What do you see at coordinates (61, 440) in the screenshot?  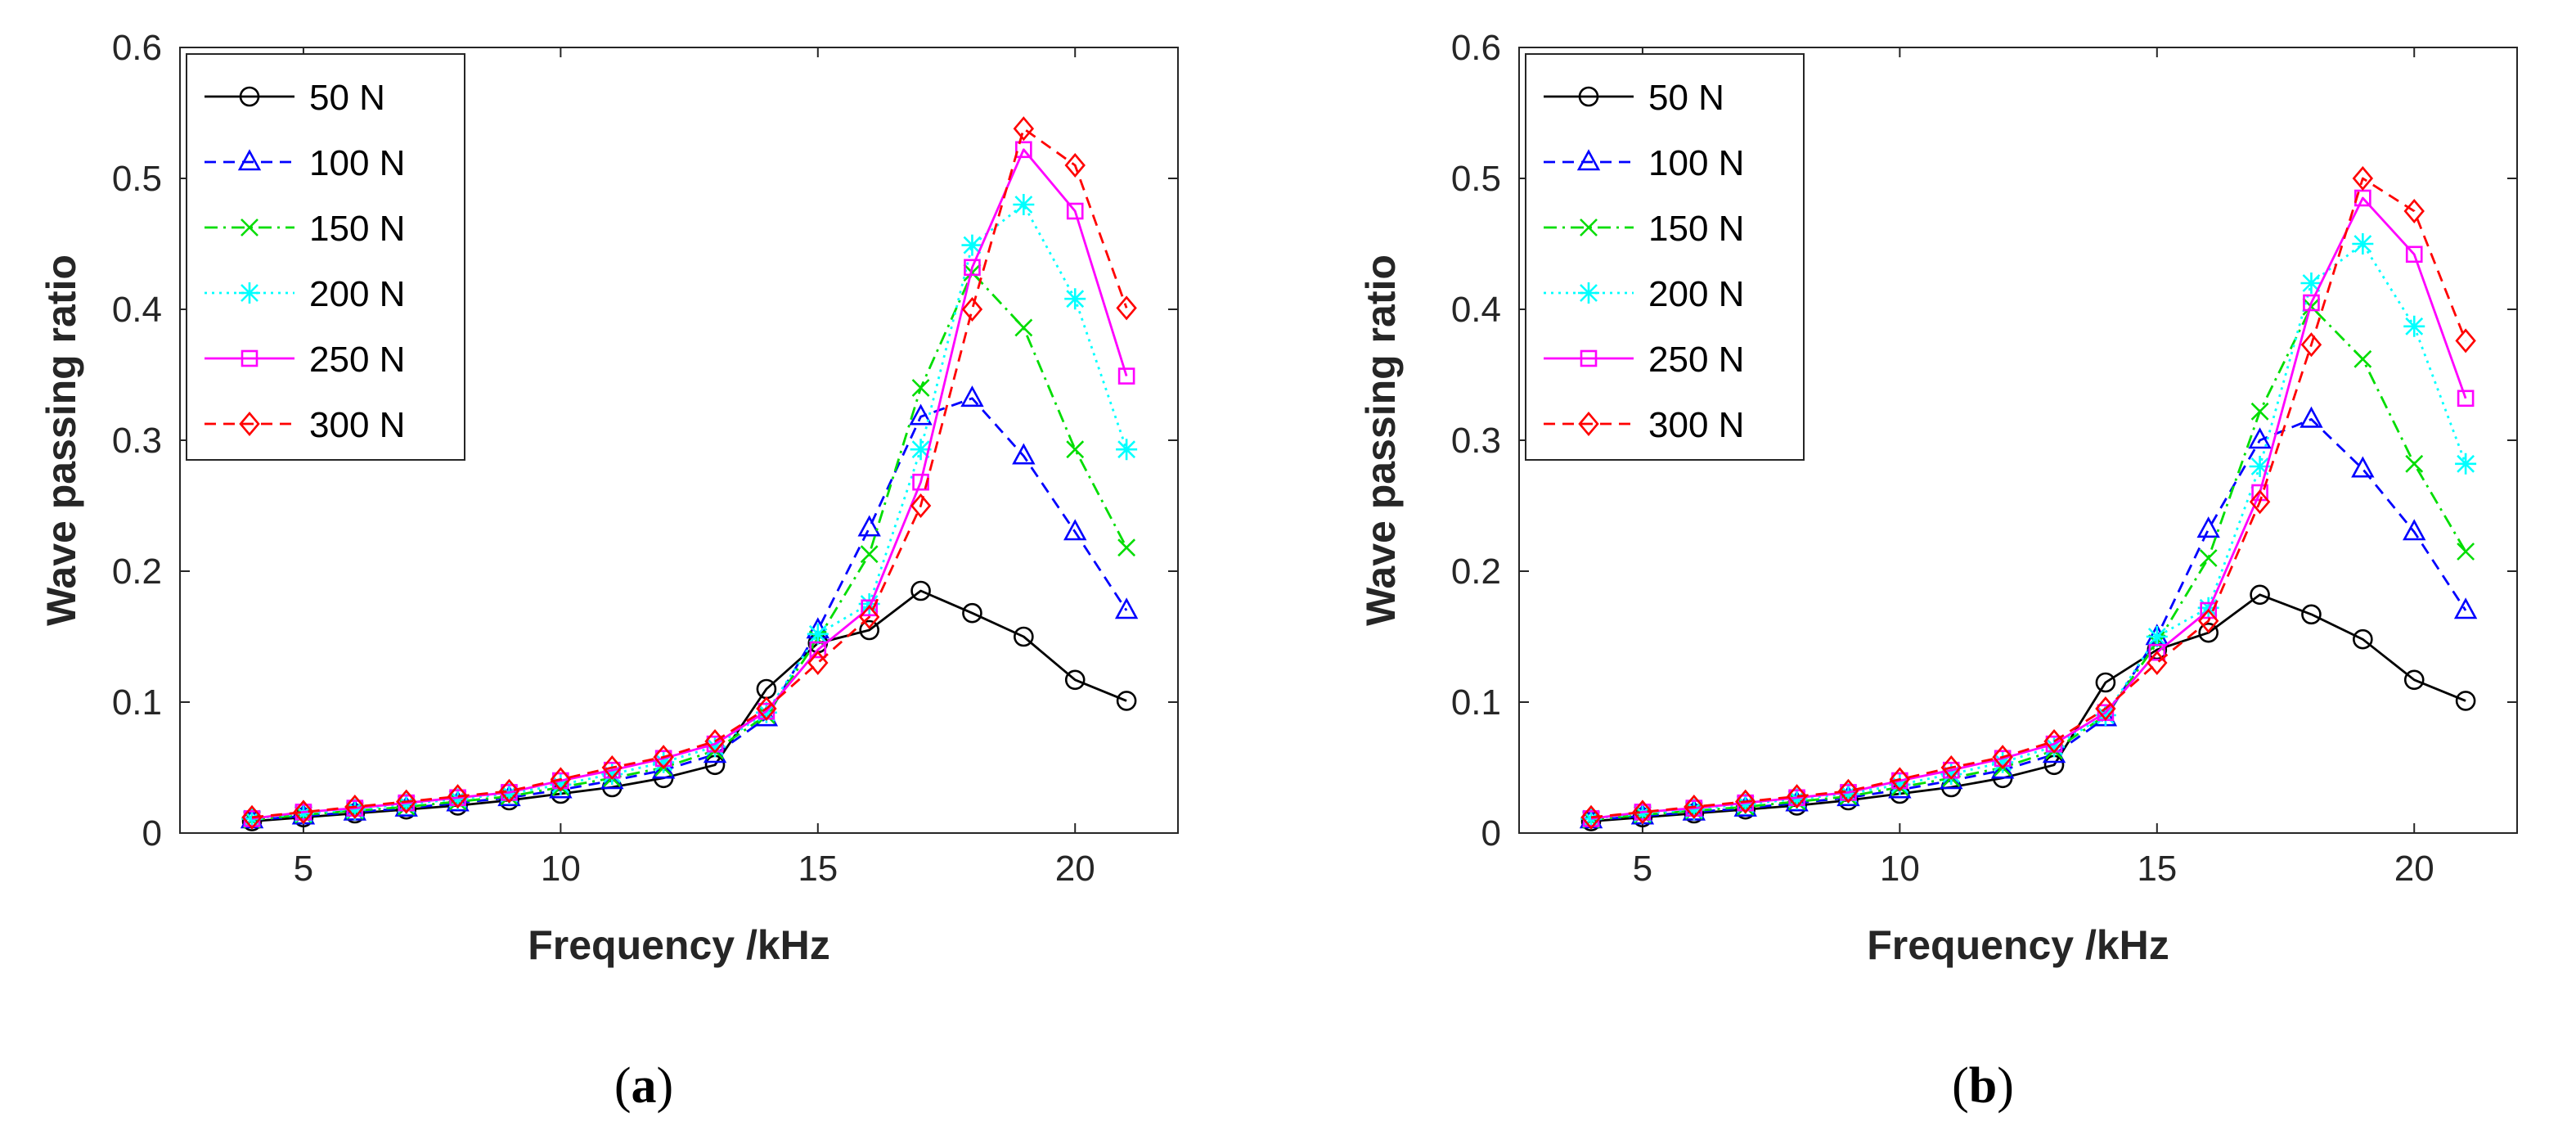 I see `y-axis-label-a: Wave passing ratio` at bounding box center [61, 440].